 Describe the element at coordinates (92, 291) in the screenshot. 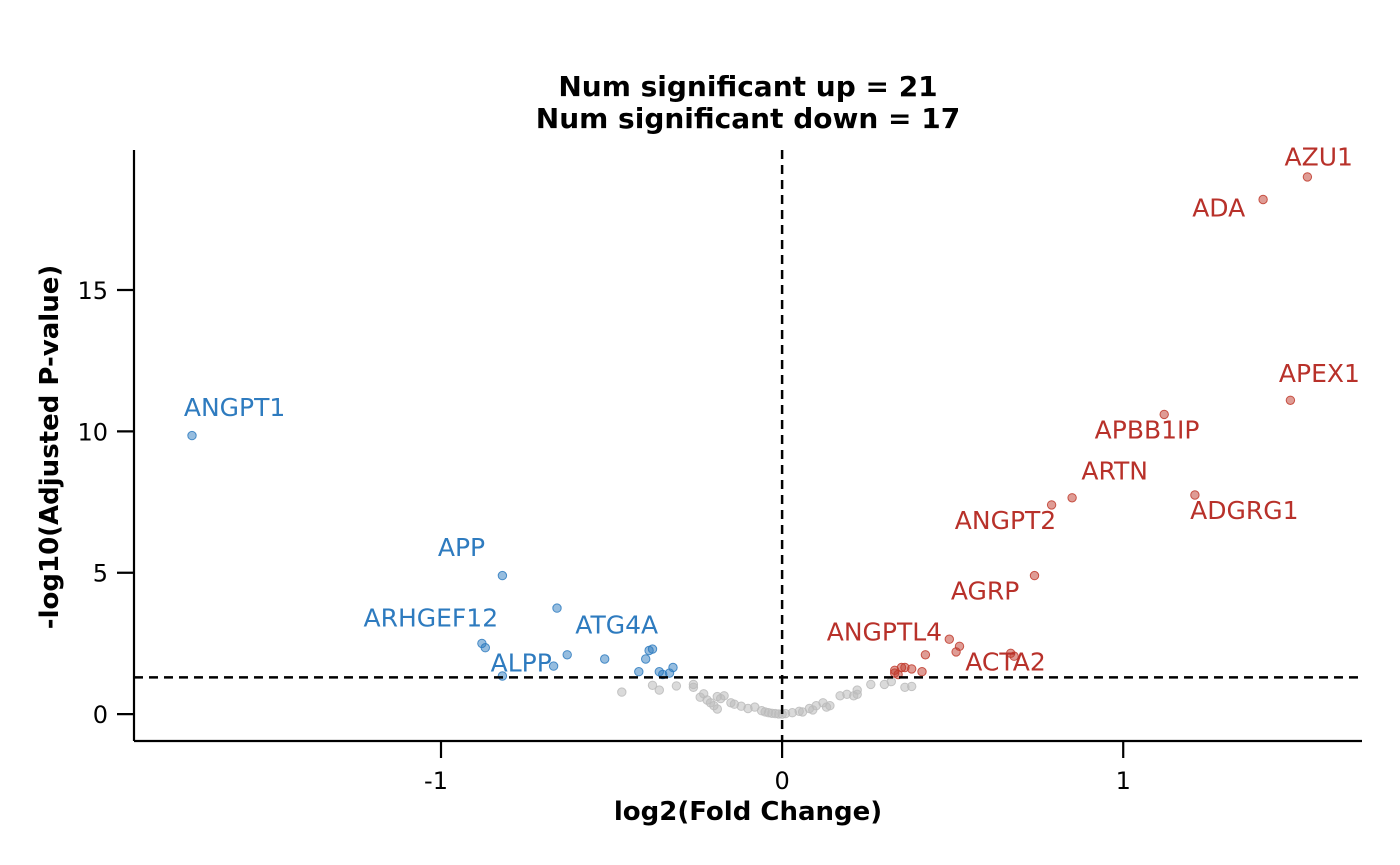

I see `y-tick-label: 15` at that location.